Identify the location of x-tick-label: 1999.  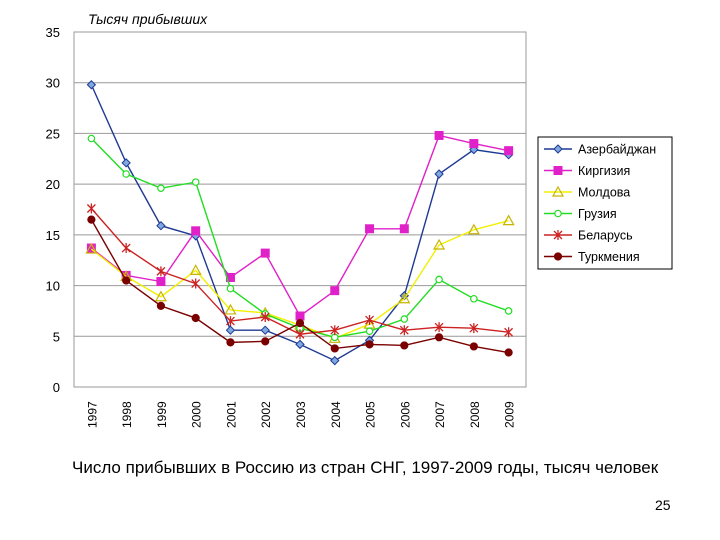
(162, 414).